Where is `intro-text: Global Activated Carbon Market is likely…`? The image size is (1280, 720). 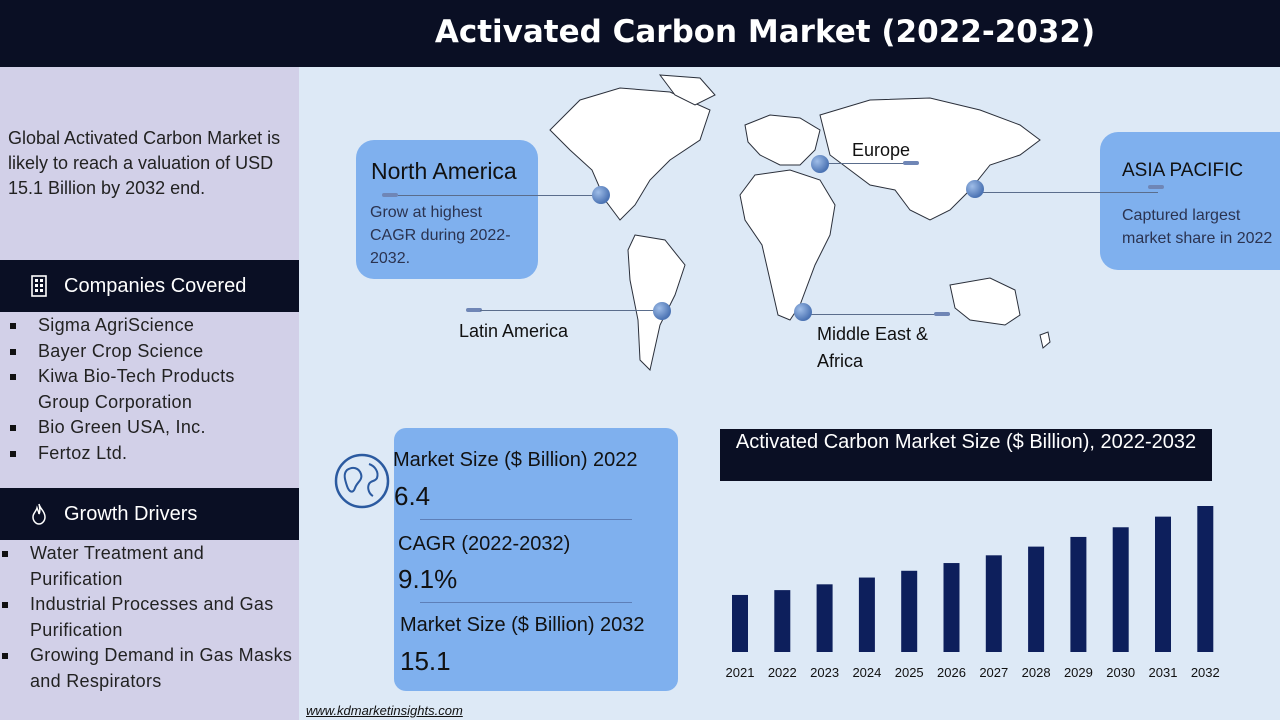
intro-text: Global Activated Carbon Market is likely… is located at coordinates (144, 163).